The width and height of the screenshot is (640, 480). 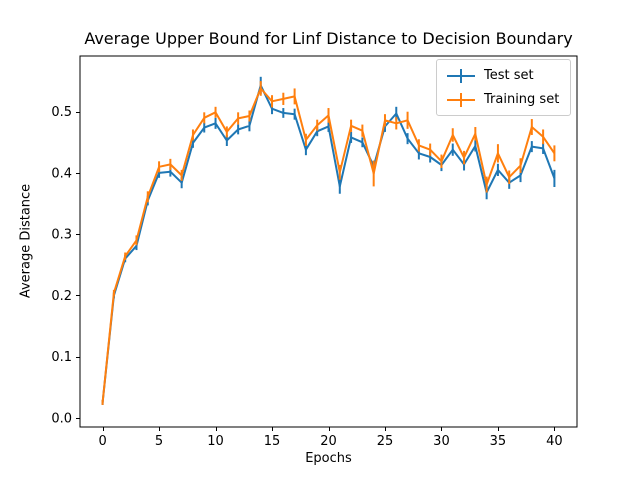 I want to click on y-tick-label: 0.5, so click(x=61, y=112).